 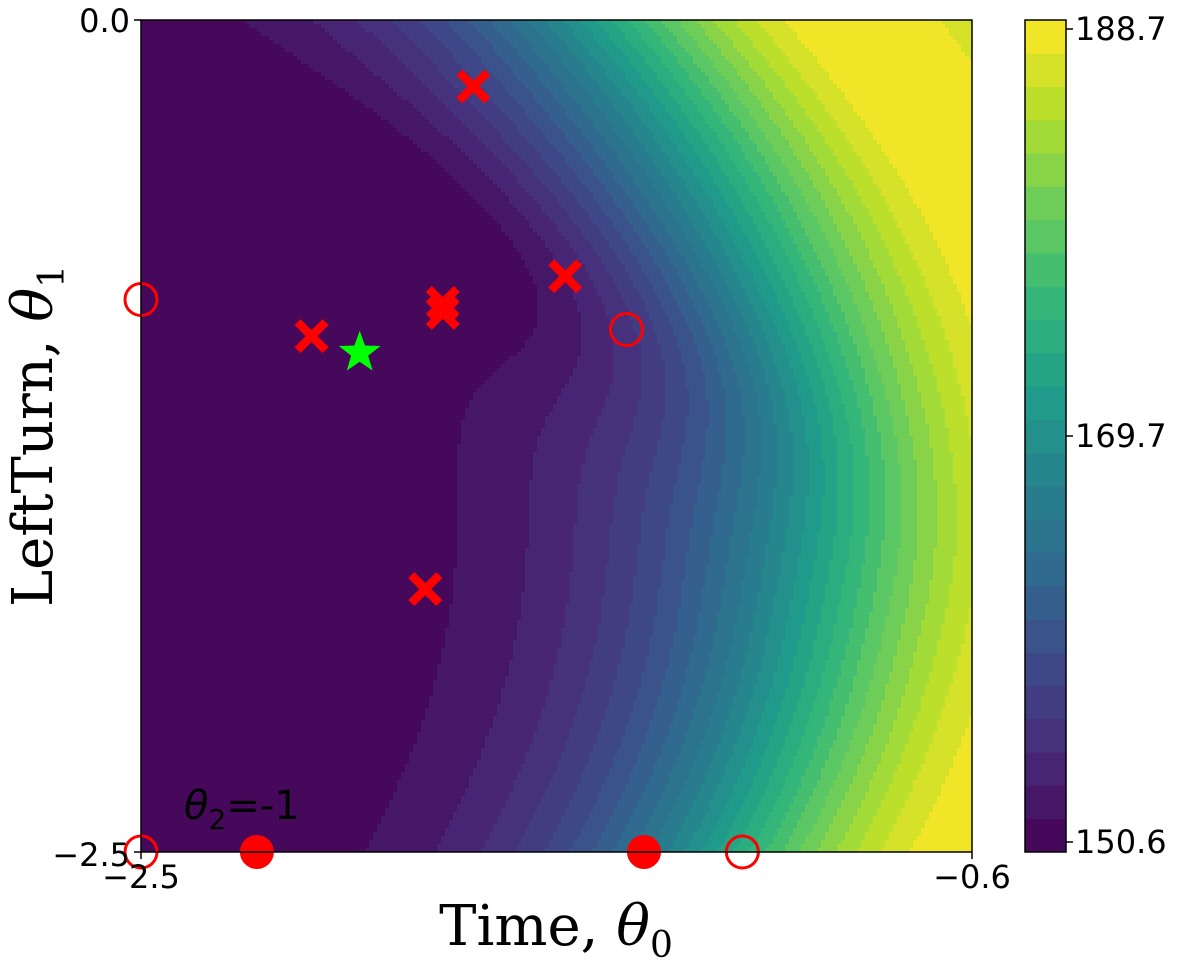 I want to click on y-tick-label-min: −2.5, so click(x=91, y=855).